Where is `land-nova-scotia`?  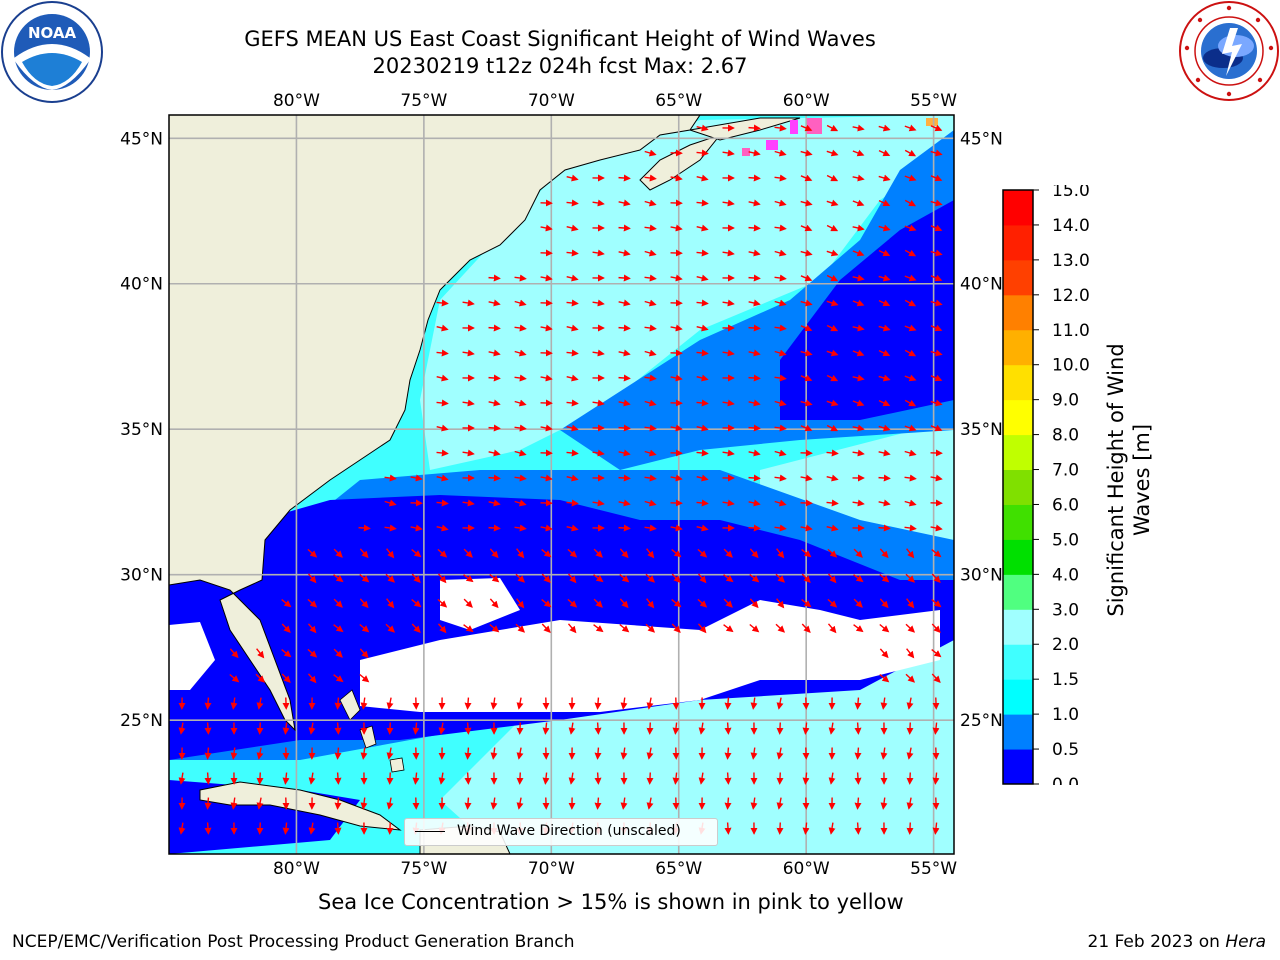 land-nova-scotia is located at coordinates (680, 162).